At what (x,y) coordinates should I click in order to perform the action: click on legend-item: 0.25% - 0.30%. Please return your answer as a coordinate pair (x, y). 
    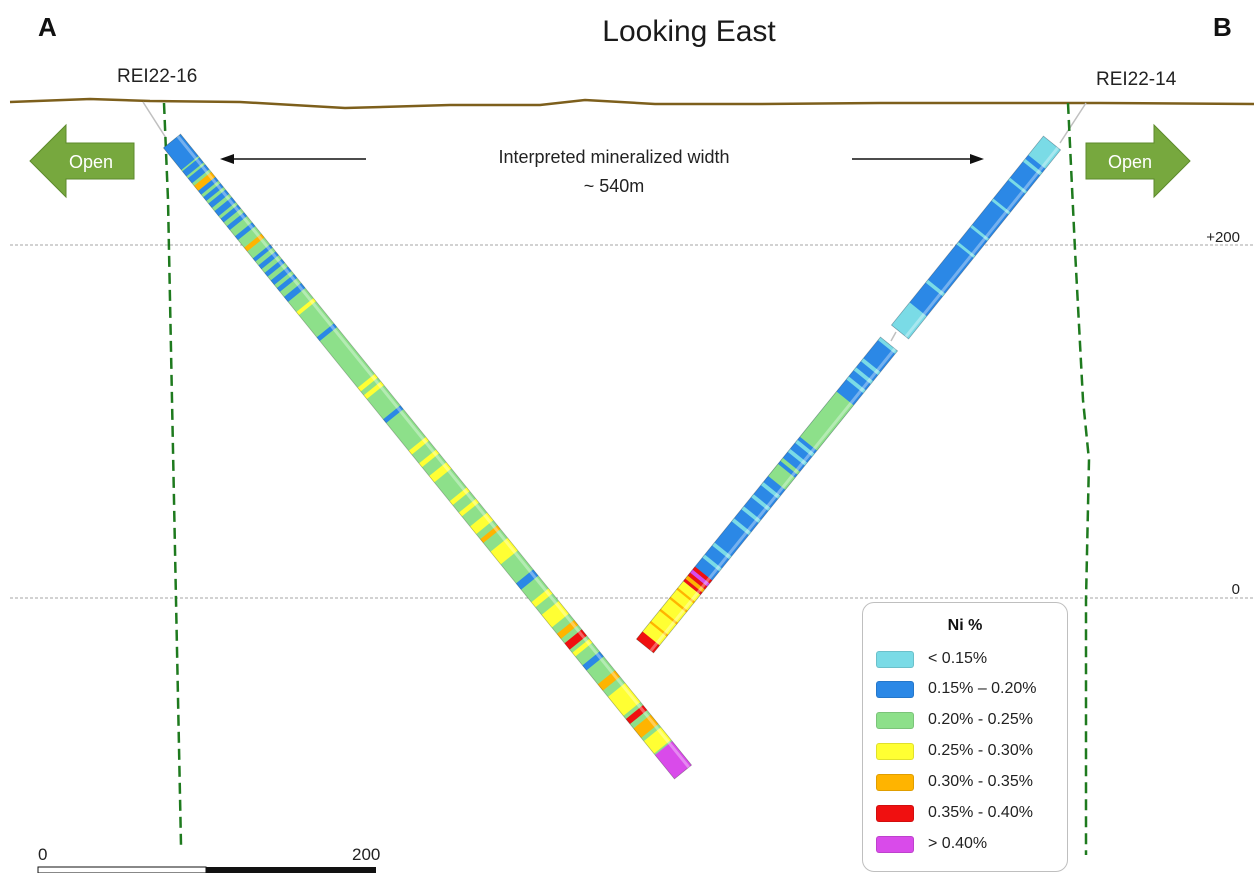
    Looking at the image, I should click on (954, 751).